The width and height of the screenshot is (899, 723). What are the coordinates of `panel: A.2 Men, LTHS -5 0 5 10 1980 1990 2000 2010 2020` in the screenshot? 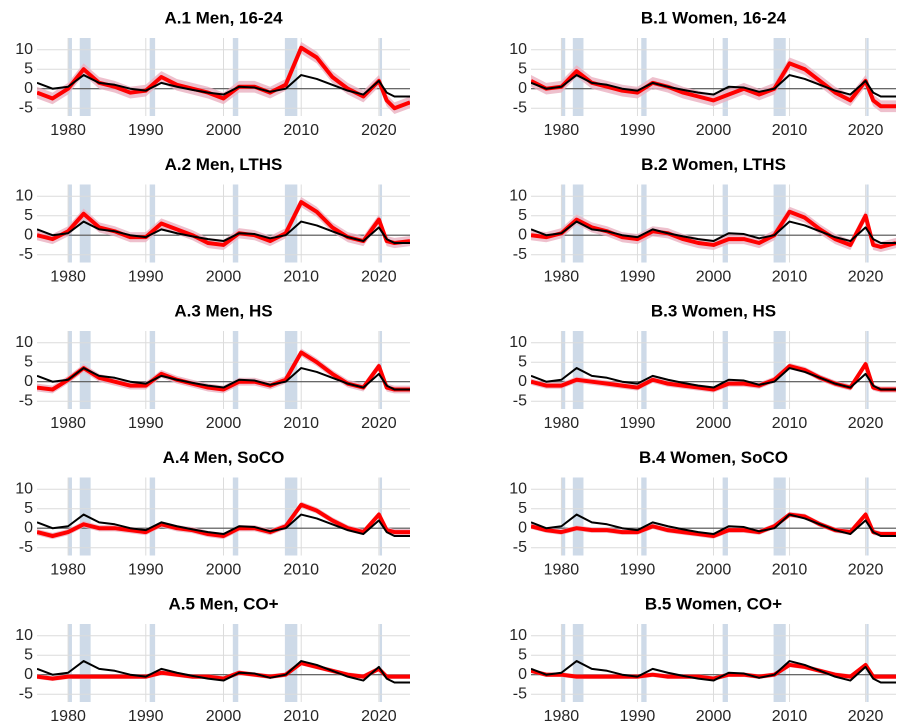 It's located at (212, 220).